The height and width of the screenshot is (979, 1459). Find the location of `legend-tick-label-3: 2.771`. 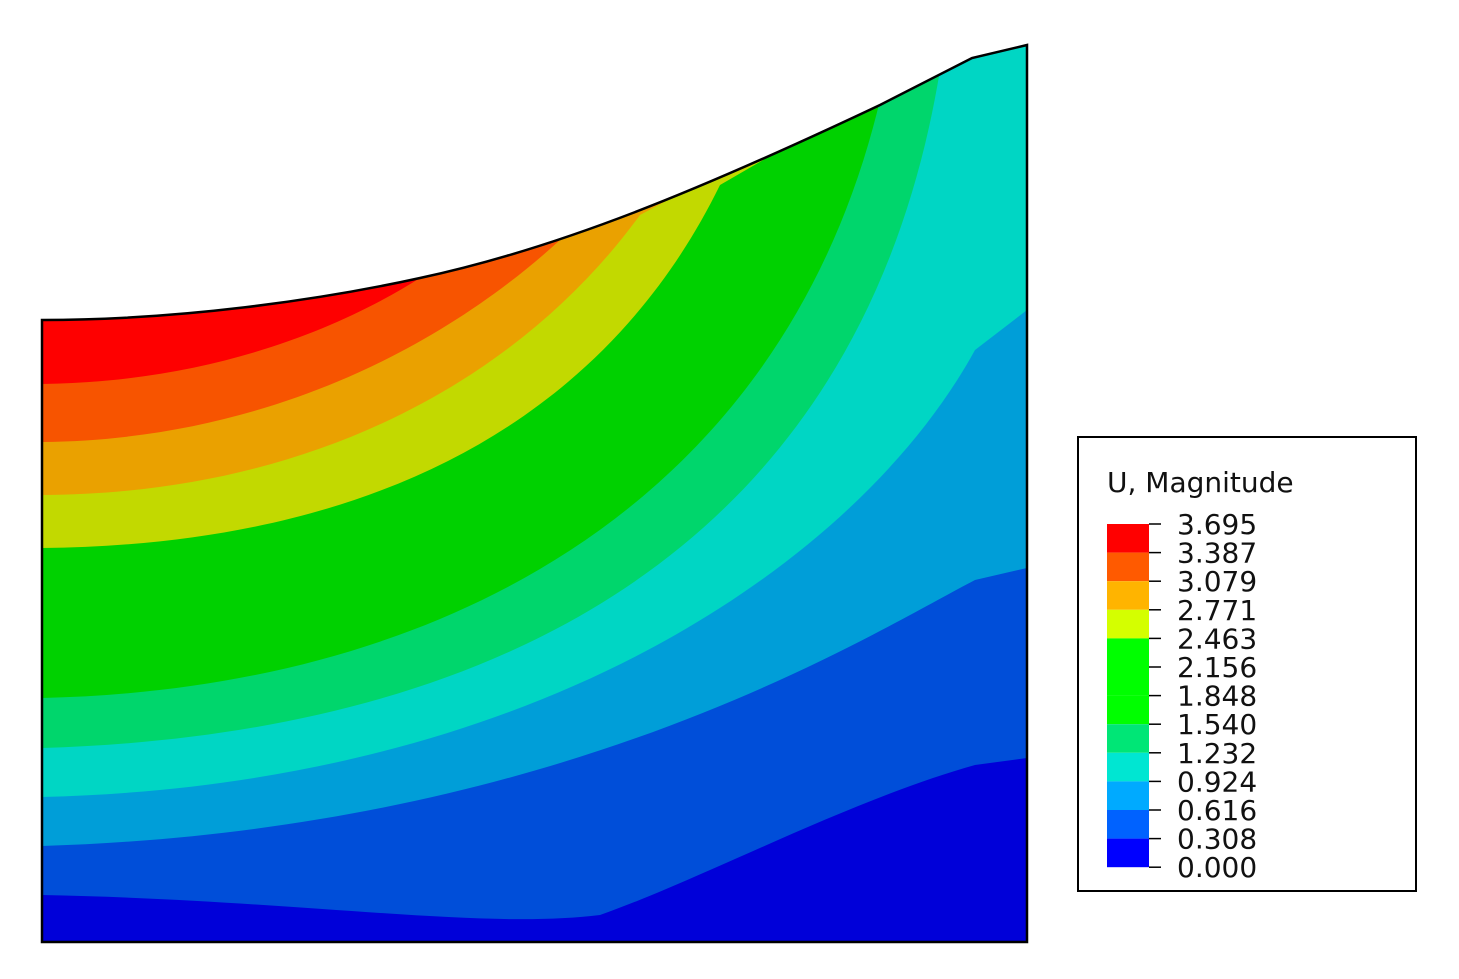

legend-tick-label-3: 2.771 is located at coordinates (1217, 610).